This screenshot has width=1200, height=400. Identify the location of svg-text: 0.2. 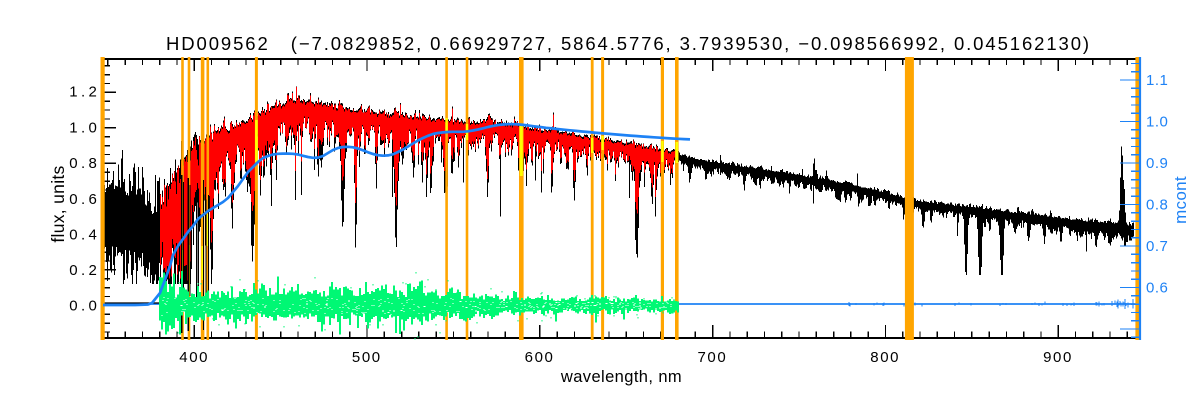
(84, 270).